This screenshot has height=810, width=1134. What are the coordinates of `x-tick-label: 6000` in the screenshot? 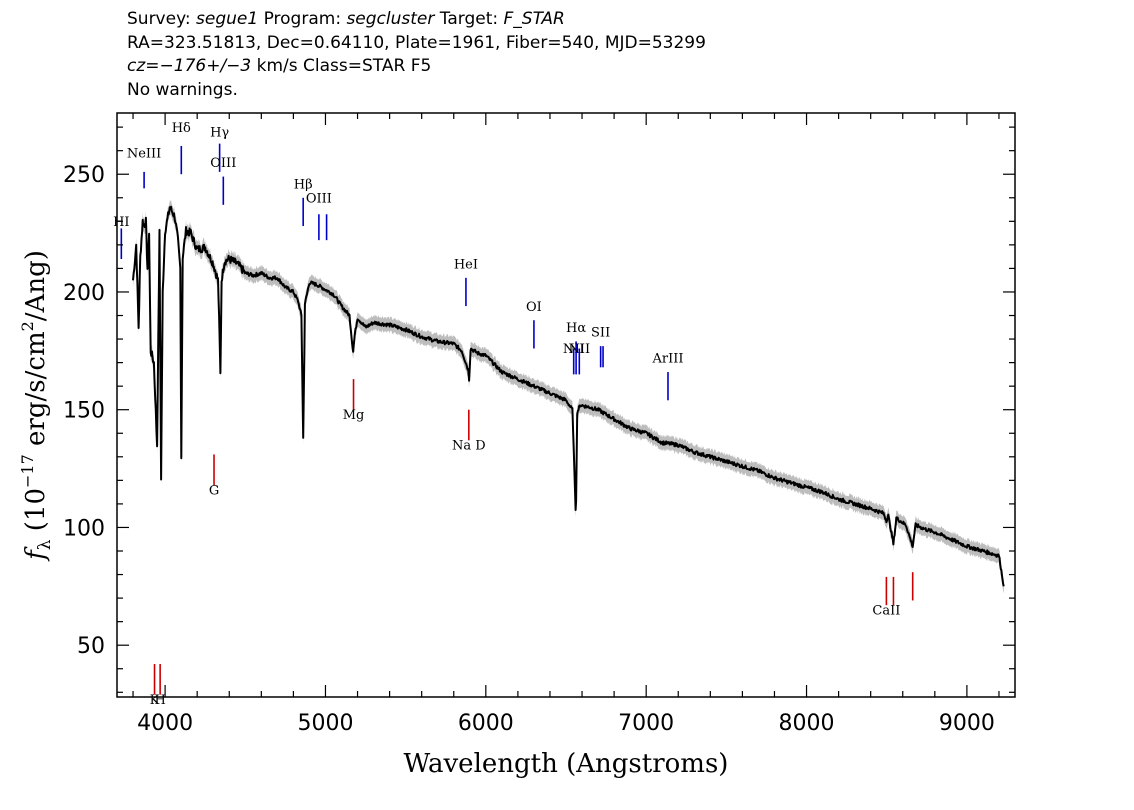 It's located at (486, 723).